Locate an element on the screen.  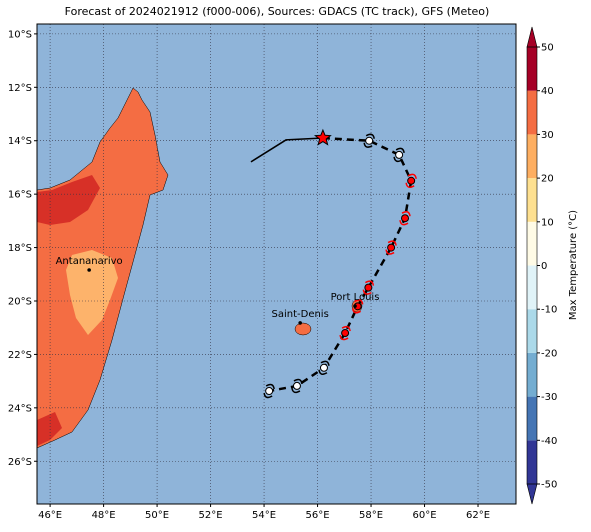
colorbar-tick-label: -10 is located at coordinates (549, 310).